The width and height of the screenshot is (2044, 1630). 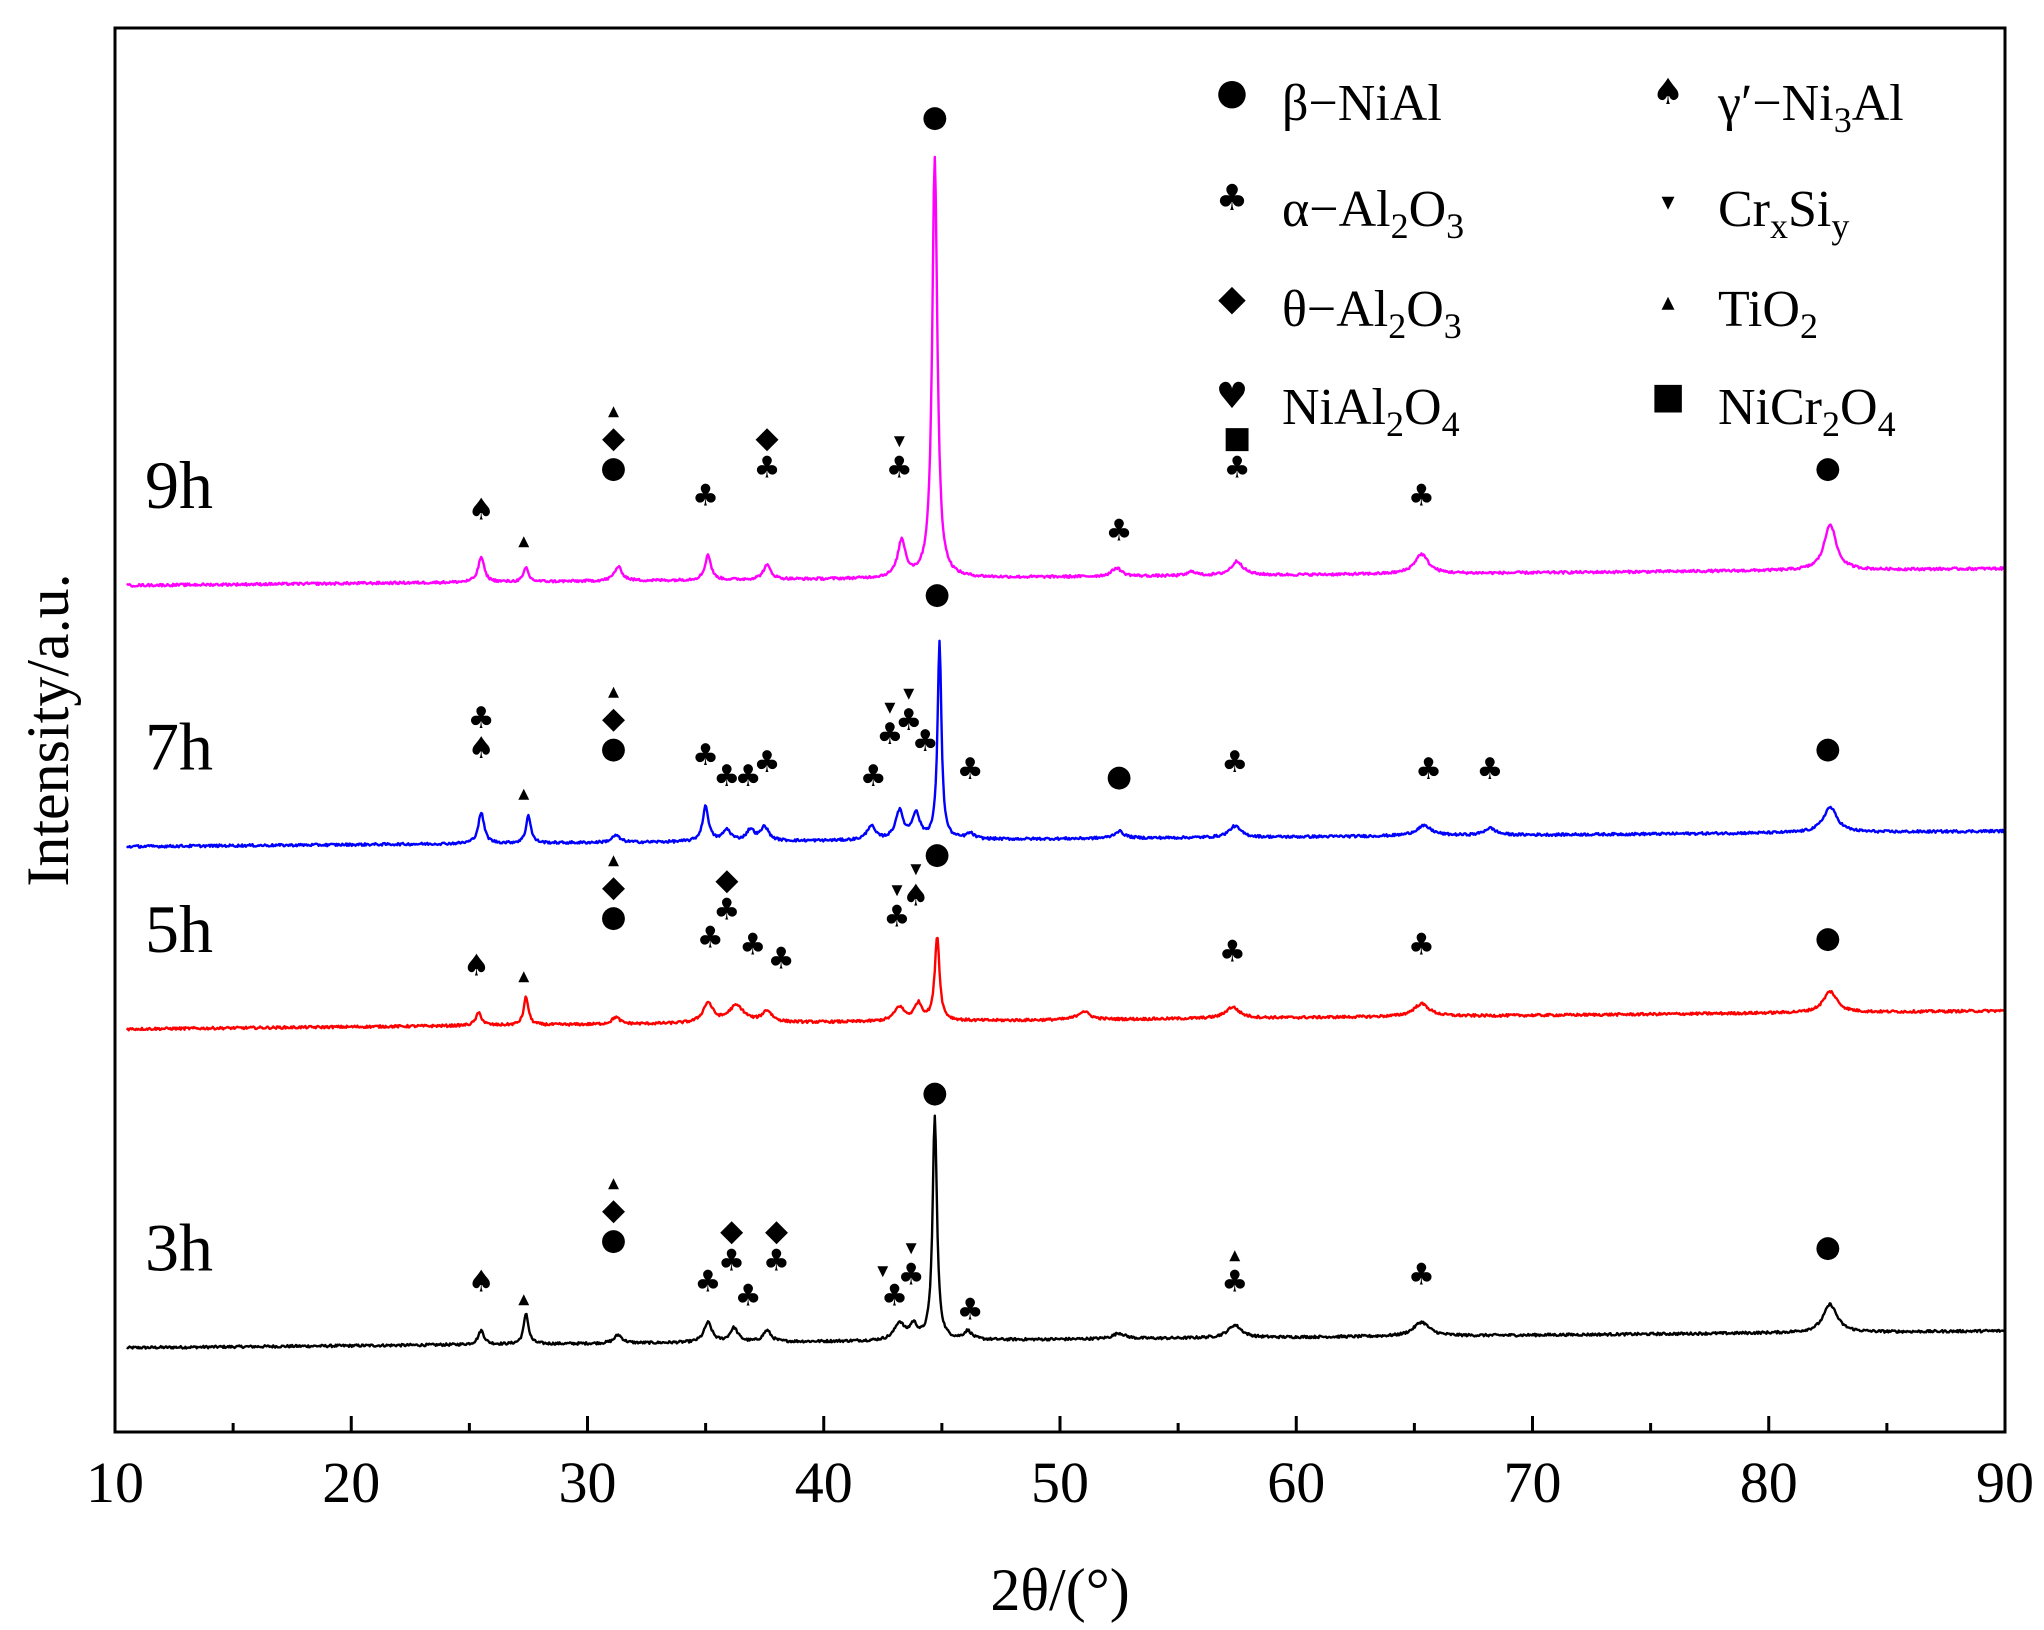 I want to click on marker-diamond-3h-6: ◆, so click(x=776, y=1231).